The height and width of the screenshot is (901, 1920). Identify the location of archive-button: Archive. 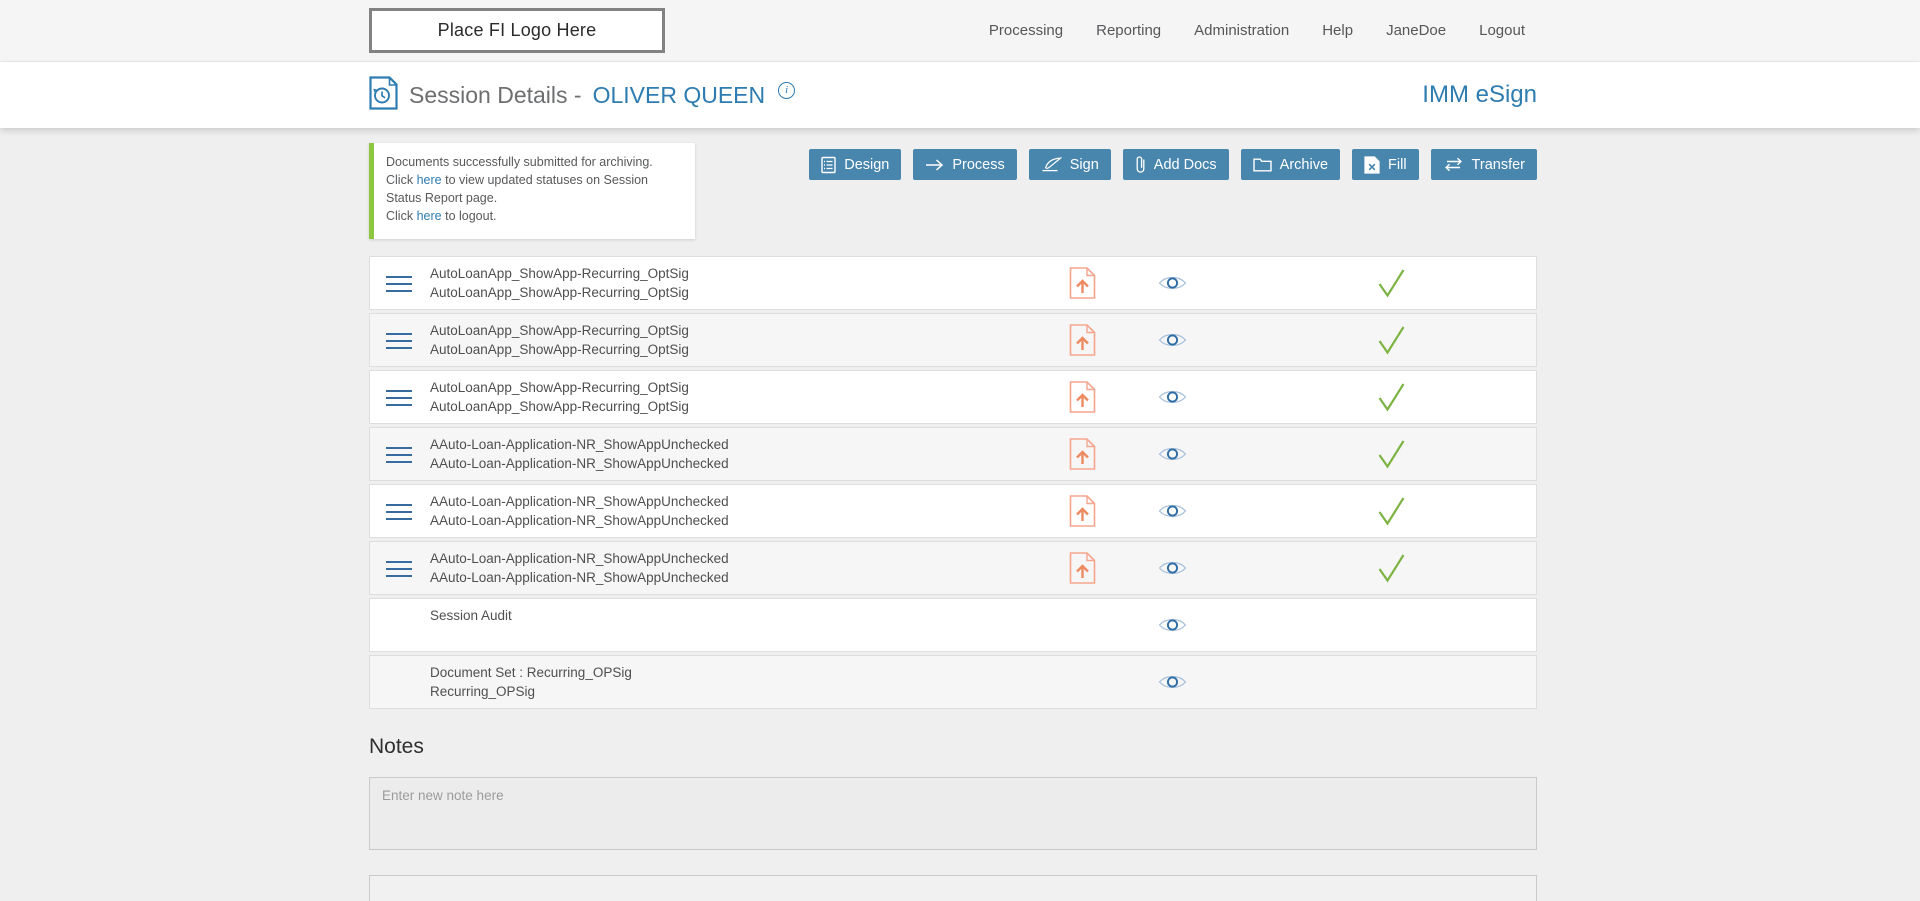
(1290, 164).